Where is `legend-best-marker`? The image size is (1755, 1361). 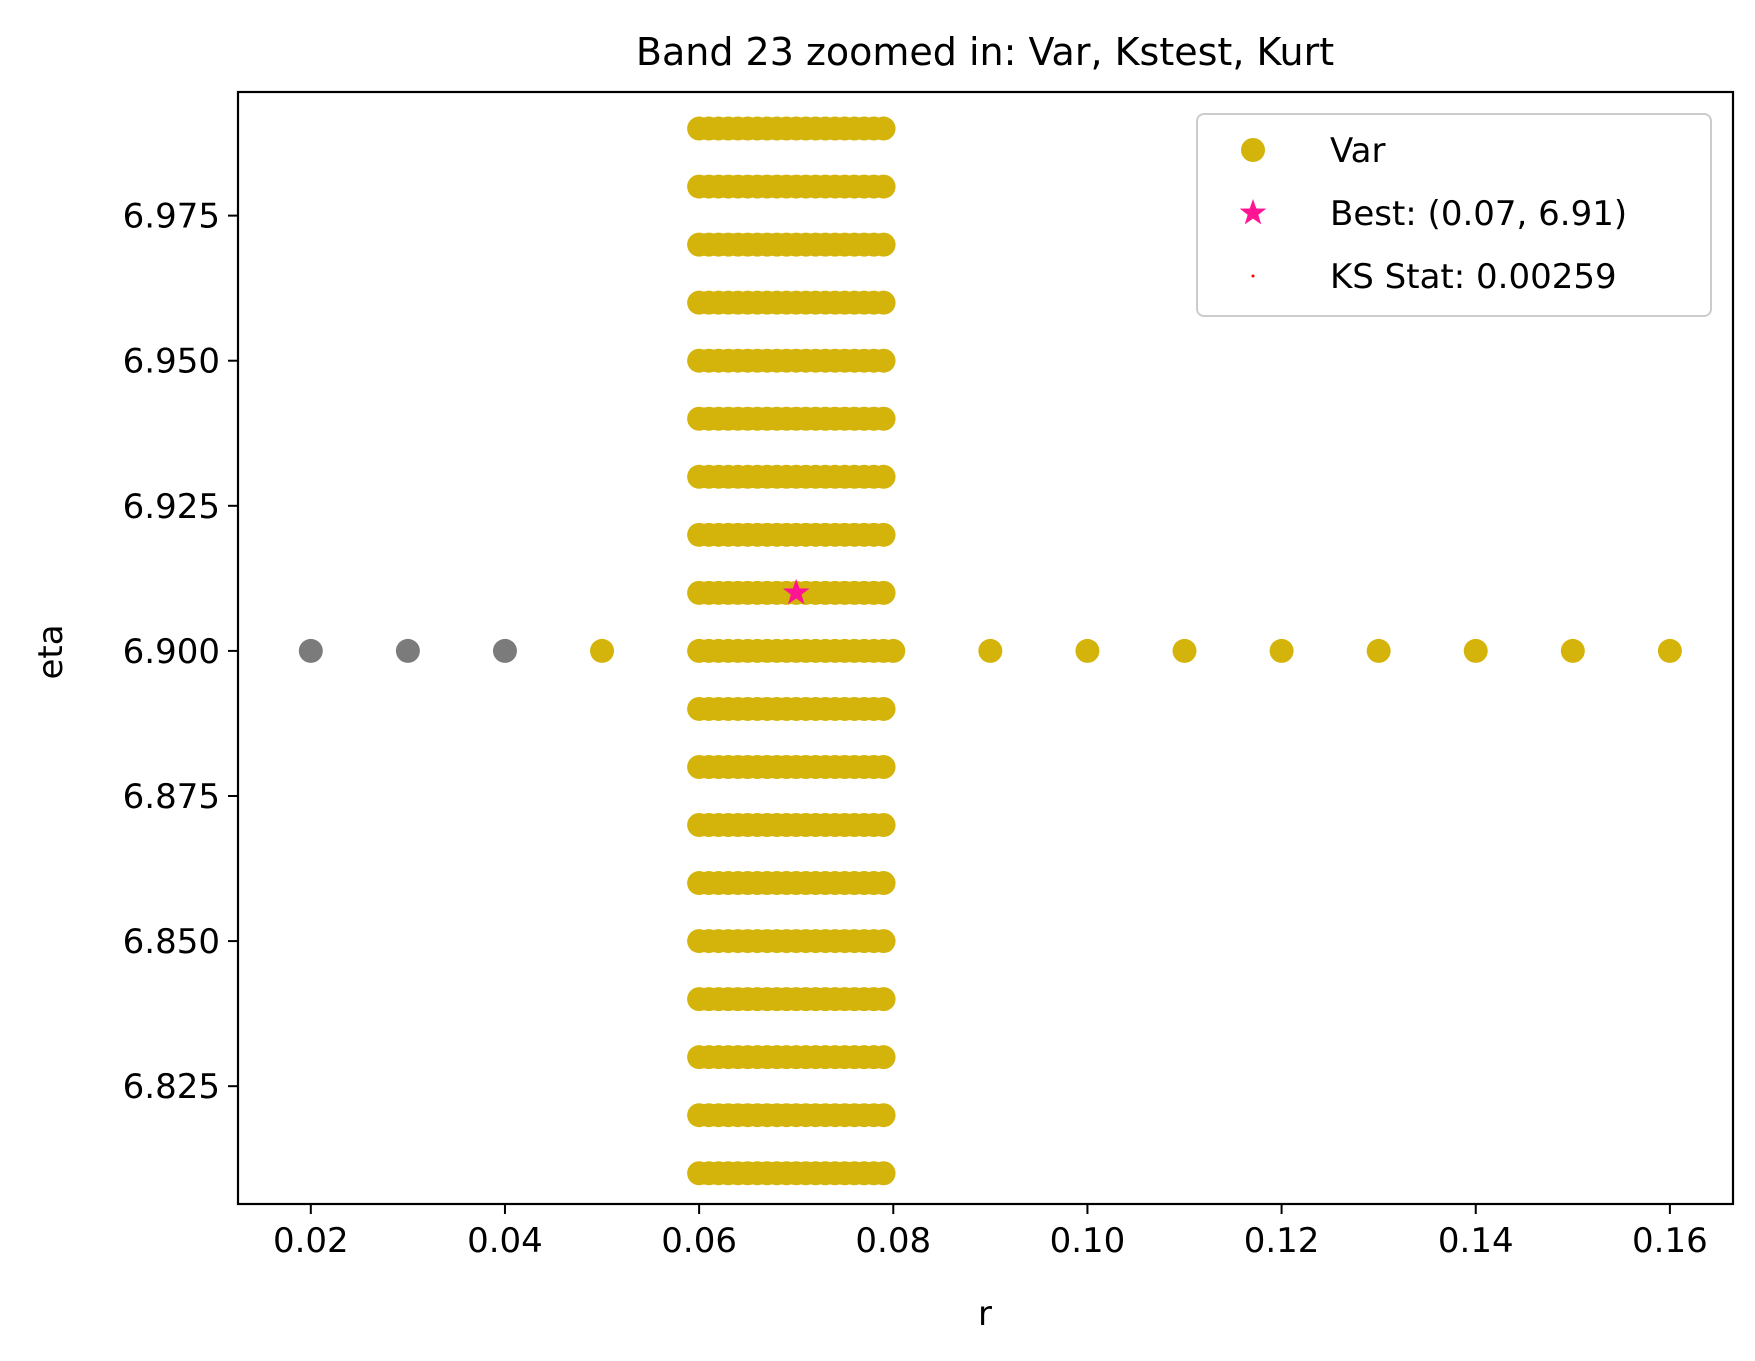
legend-best-marker is located at coordinates (1253, 212).